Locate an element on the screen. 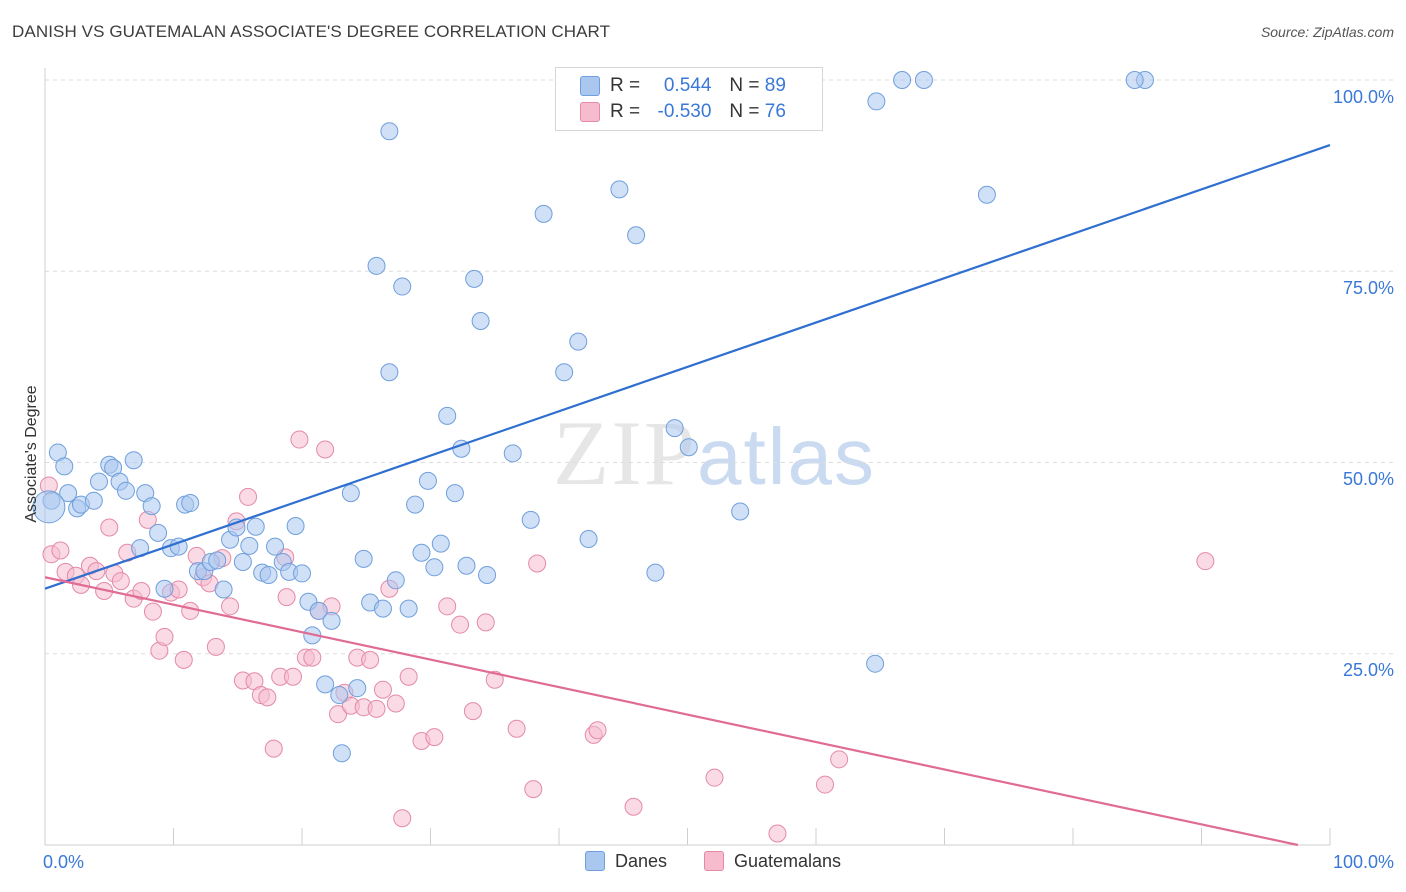  source-attribution: Source: ZipAtlas.com is located at coordinates (1327, 32).